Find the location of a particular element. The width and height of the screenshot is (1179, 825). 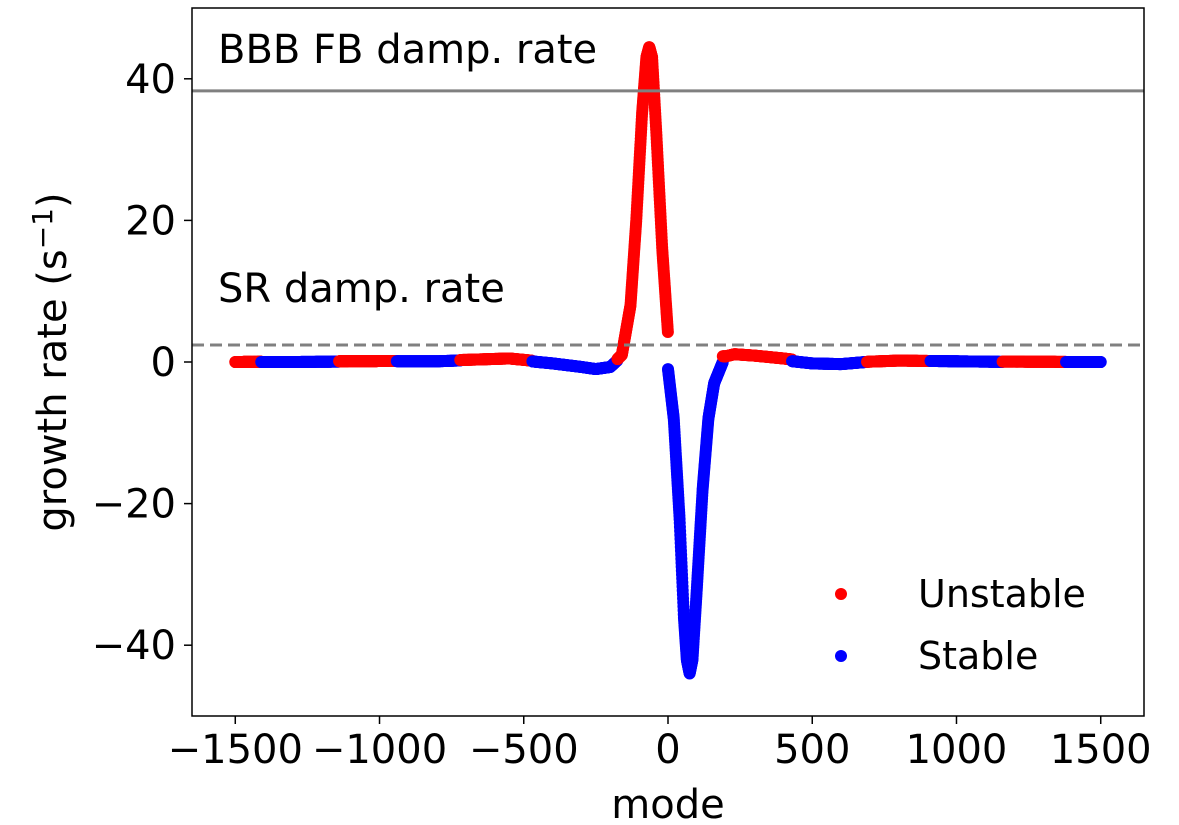

x-tick-label: 0 is located at coordinates (667, 750).